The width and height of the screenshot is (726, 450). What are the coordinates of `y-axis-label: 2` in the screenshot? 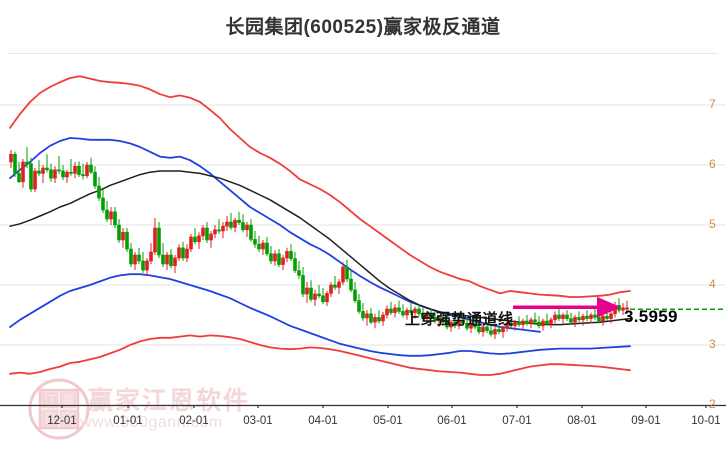 It's located at (712, 404).